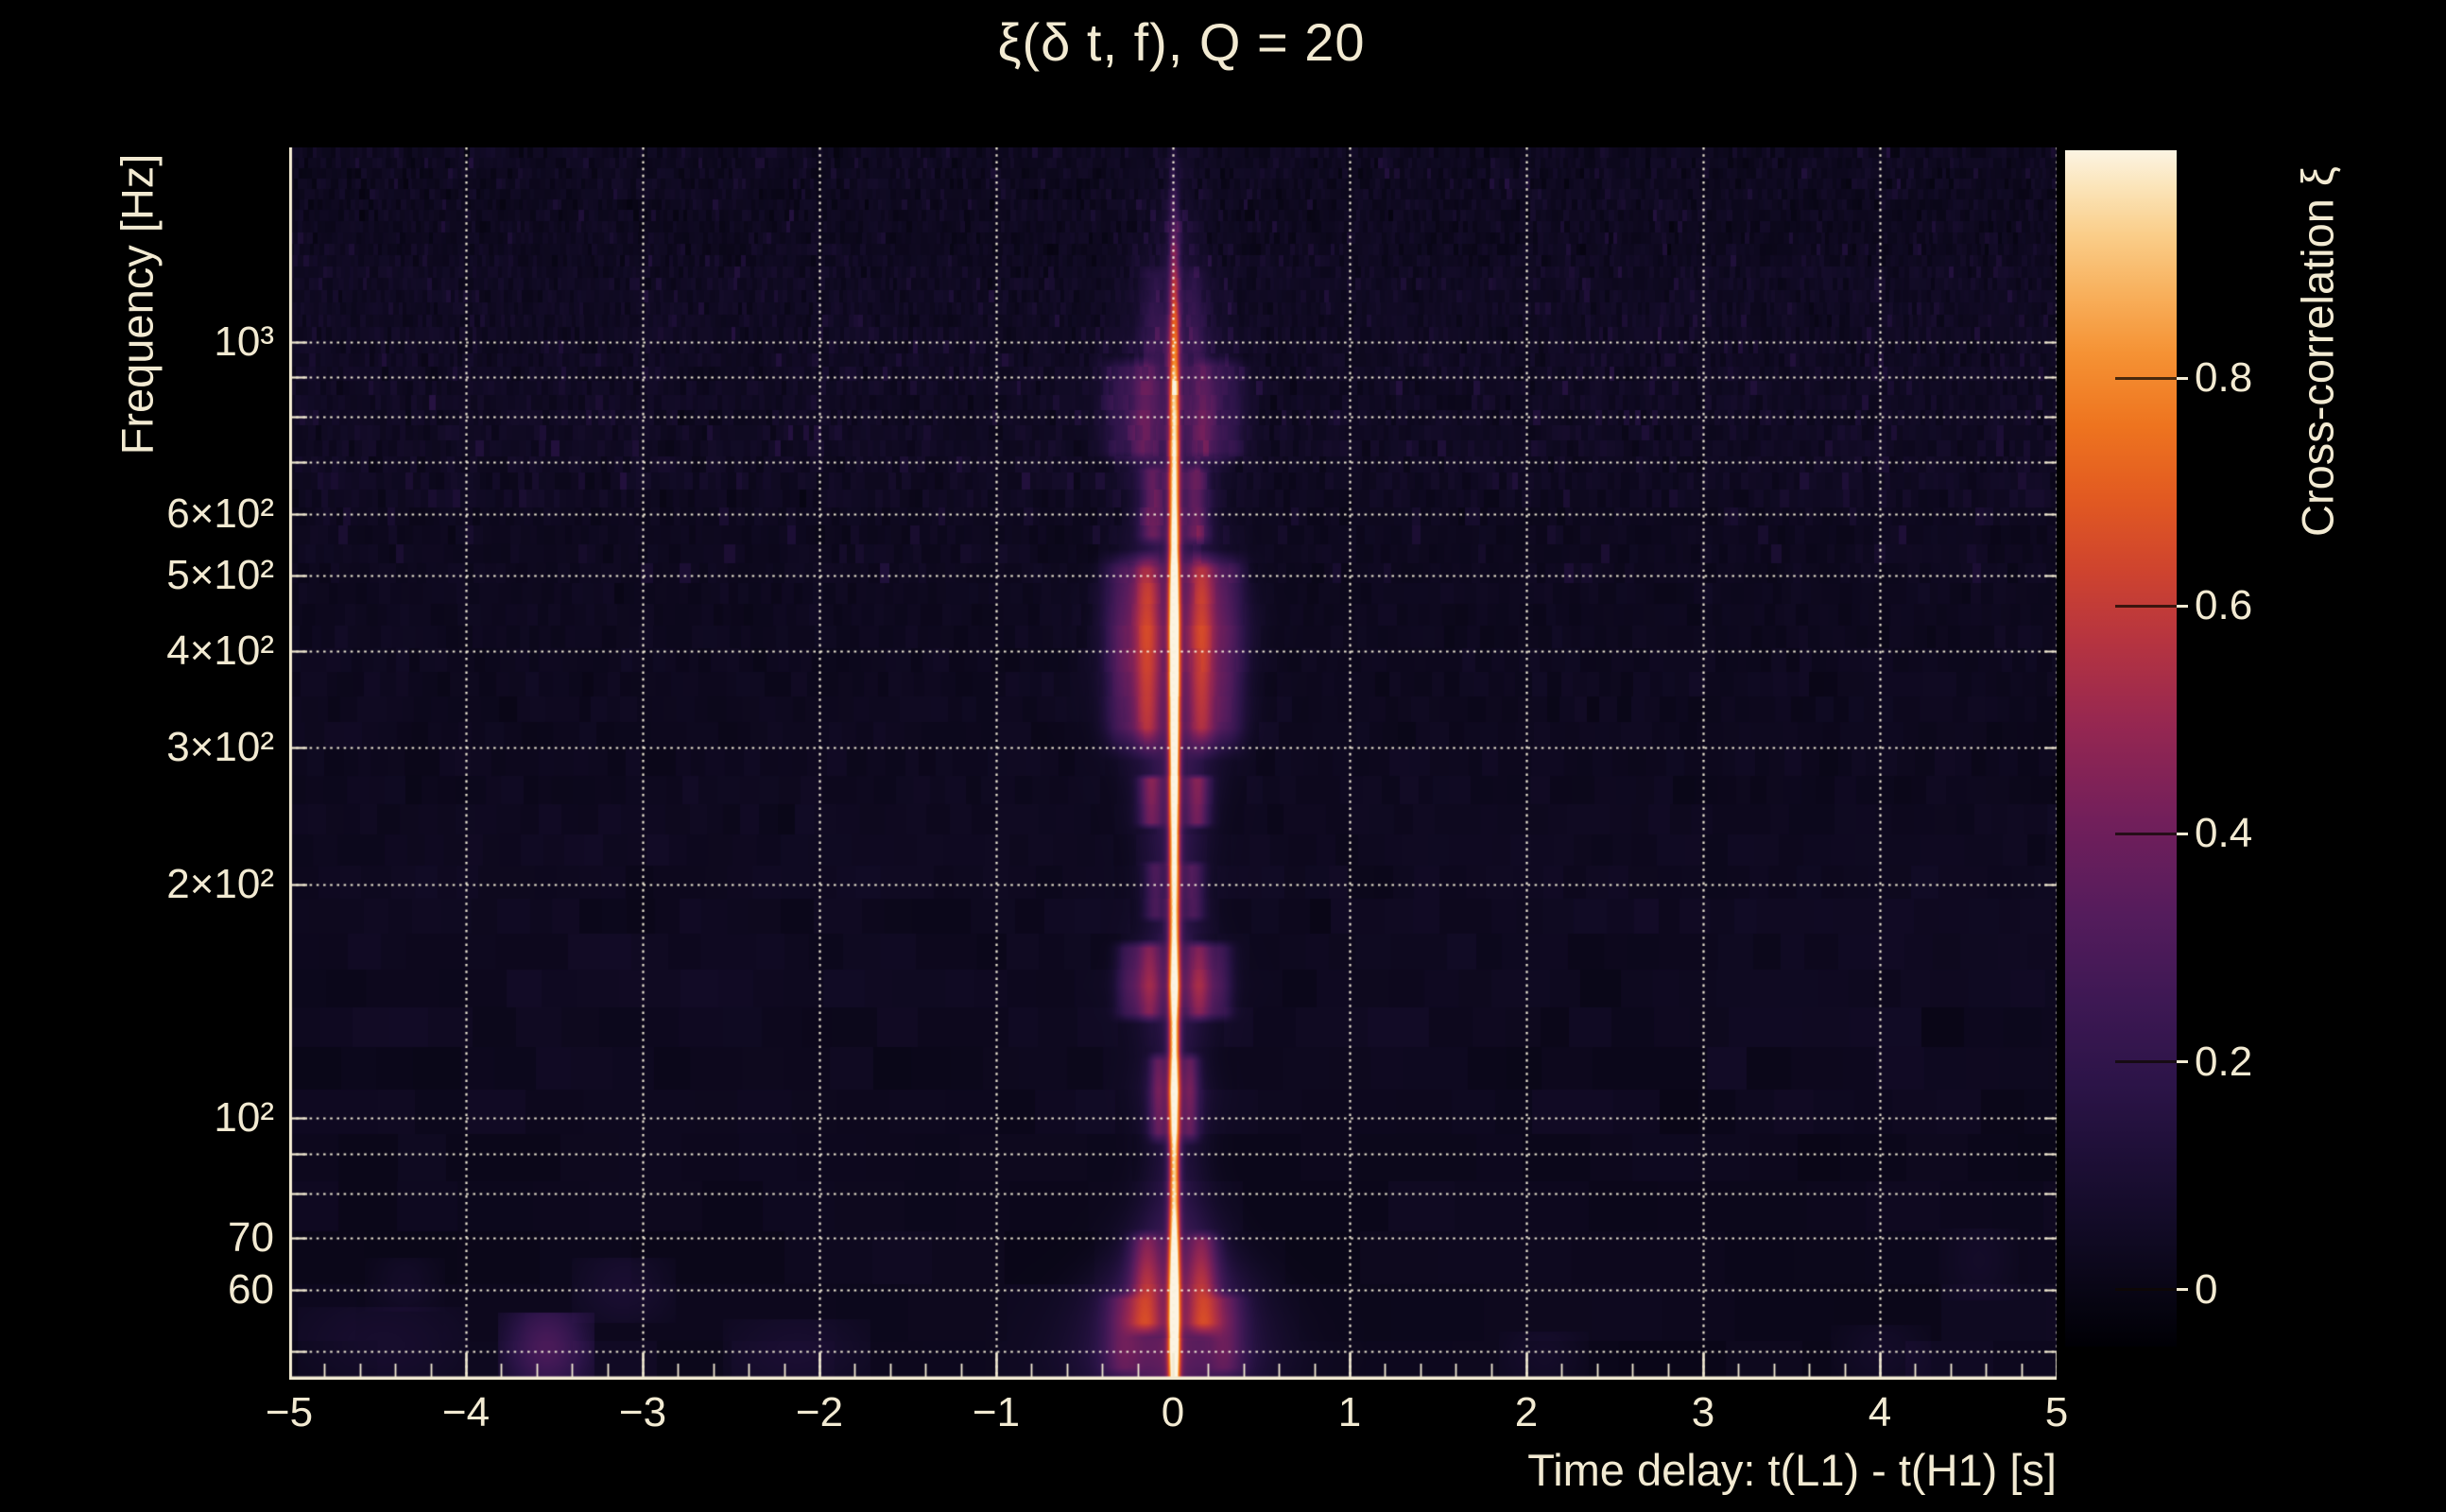  What do you see at coordinates (2206, 1289) in the screenshot?
I see `colorbar-tick-label: 0` at bounding box center [2206, 1289].